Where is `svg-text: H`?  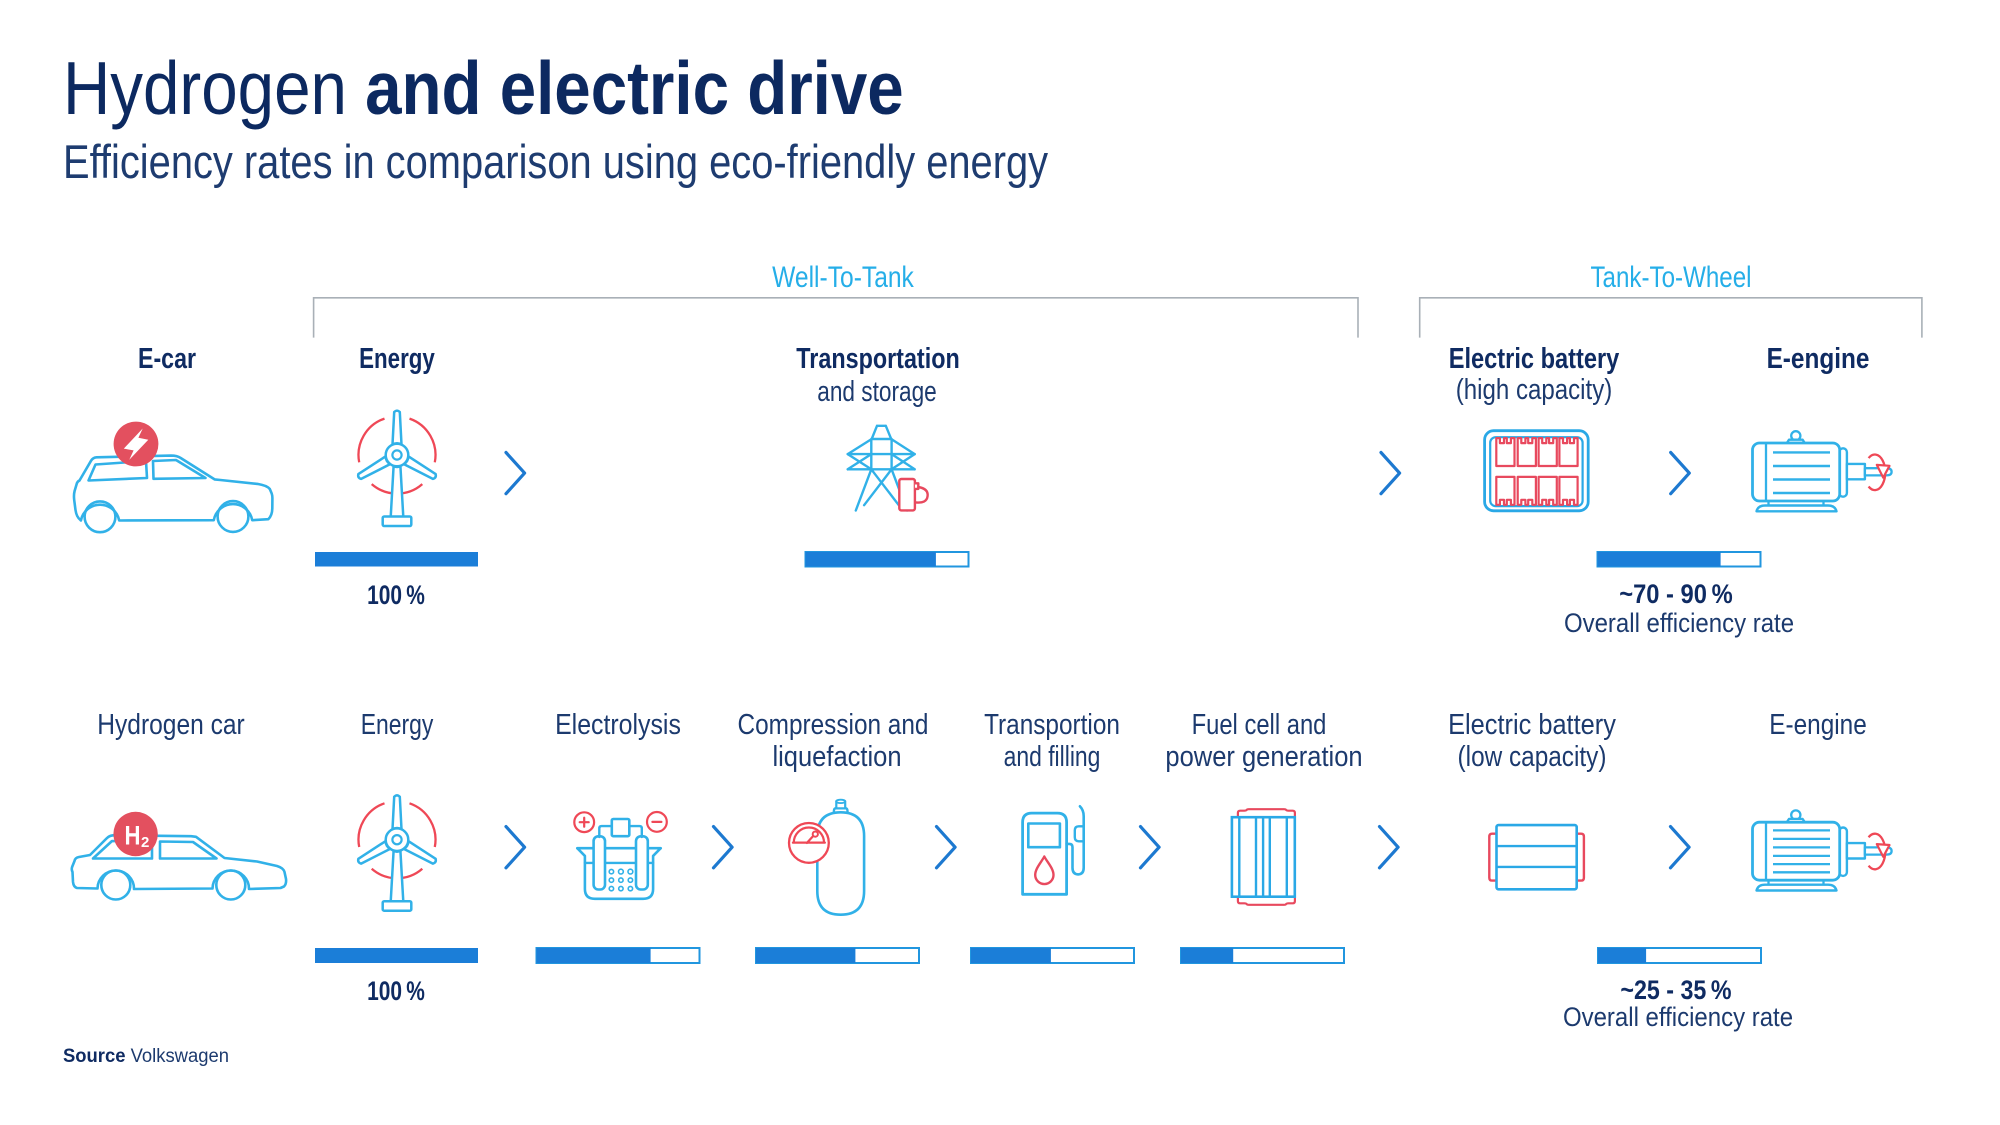
svg-text: H is located at coordinates (133, 837).